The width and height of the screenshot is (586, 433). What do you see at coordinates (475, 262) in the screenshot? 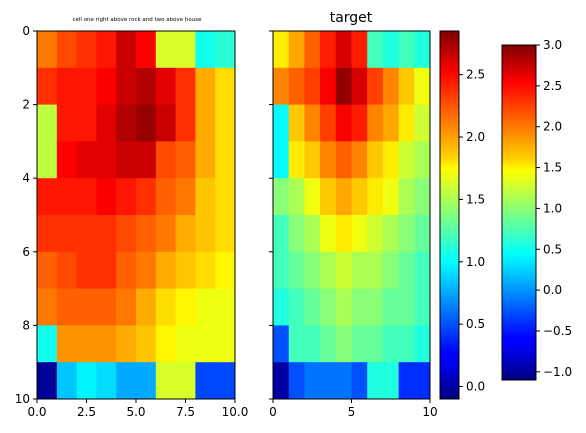
I see `colorbar-tick-label: 1.0` at bounding box center [475, 262].